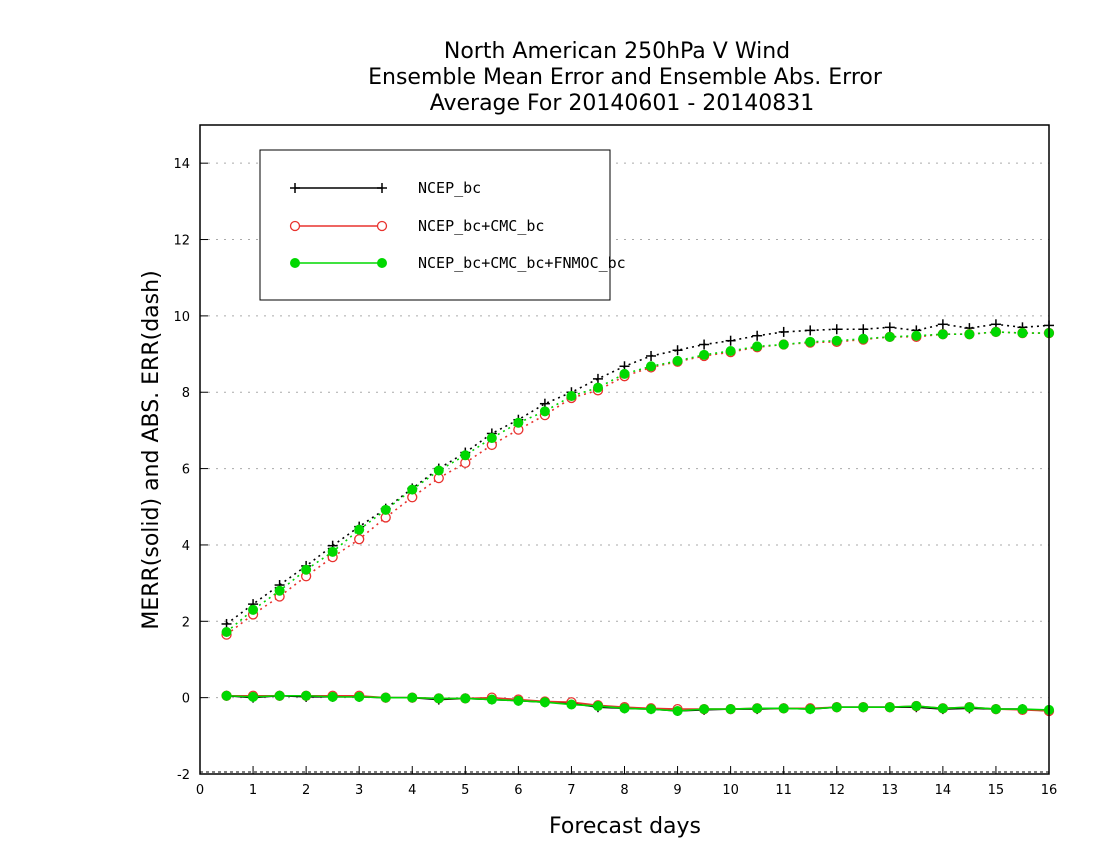 The height and width of the screenshot is (850, 1100). I want to click on merr-line, so click(638, 703).